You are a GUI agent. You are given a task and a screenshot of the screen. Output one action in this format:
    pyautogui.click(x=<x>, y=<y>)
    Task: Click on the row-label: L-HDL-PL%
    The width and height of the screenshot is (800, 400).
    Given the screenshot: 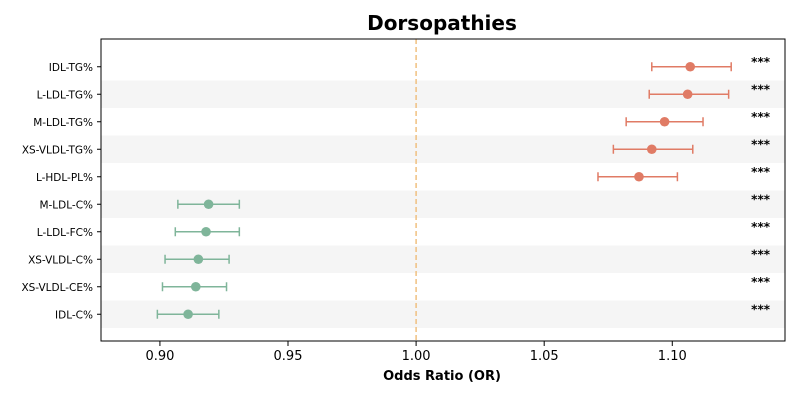 What is the action you would take?
    pyautogui.click(x=64, y=178)
    